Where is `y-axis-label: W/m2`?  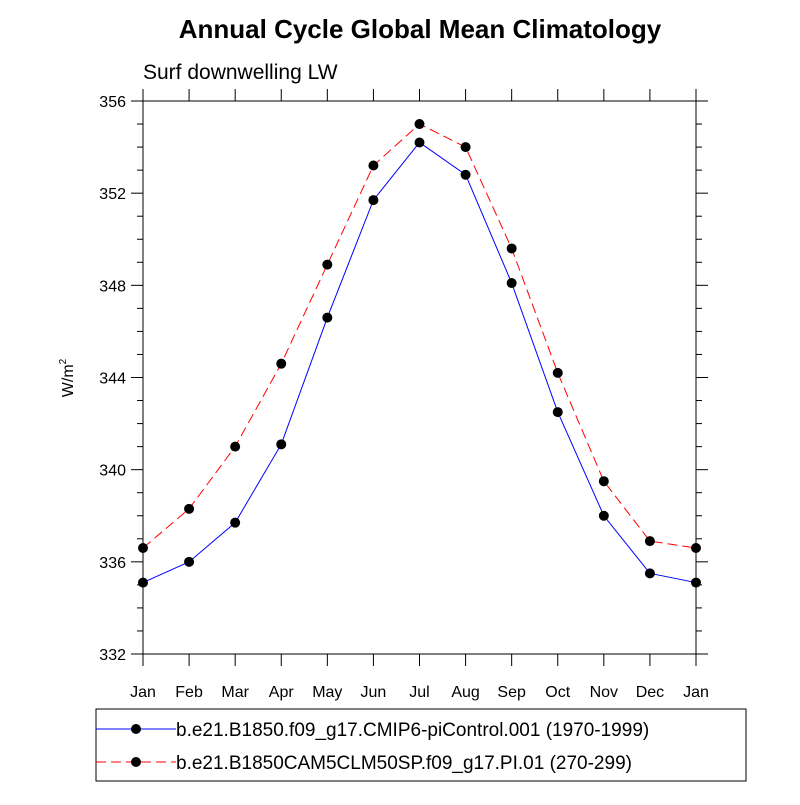
y-axis-label: W/m2 is located at coordinates (67, 377).